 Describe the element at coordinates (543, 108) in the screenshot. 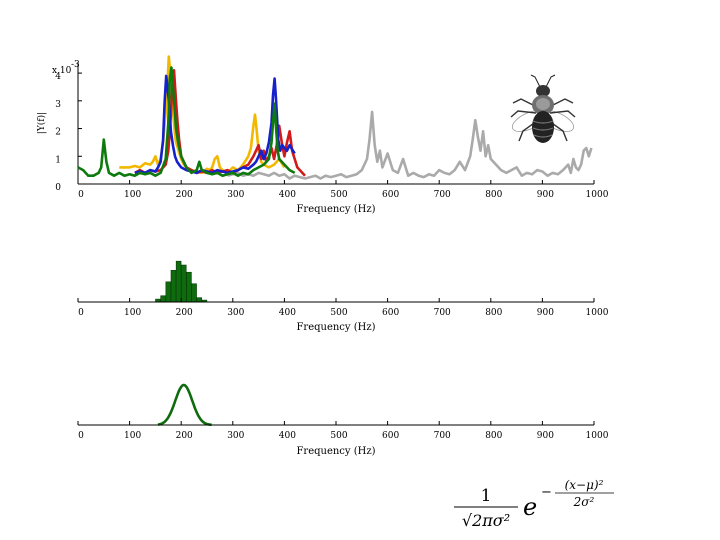

I see `bee-illustration` at that location.